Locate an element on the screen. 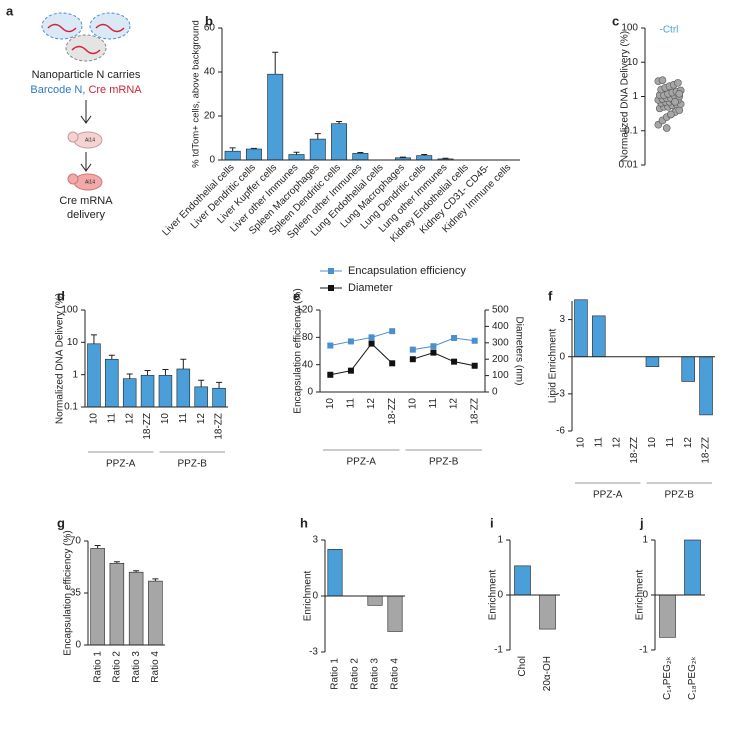 This screenshot has height=730, width=748. panel-label: g is located at coordinates (61, 522).